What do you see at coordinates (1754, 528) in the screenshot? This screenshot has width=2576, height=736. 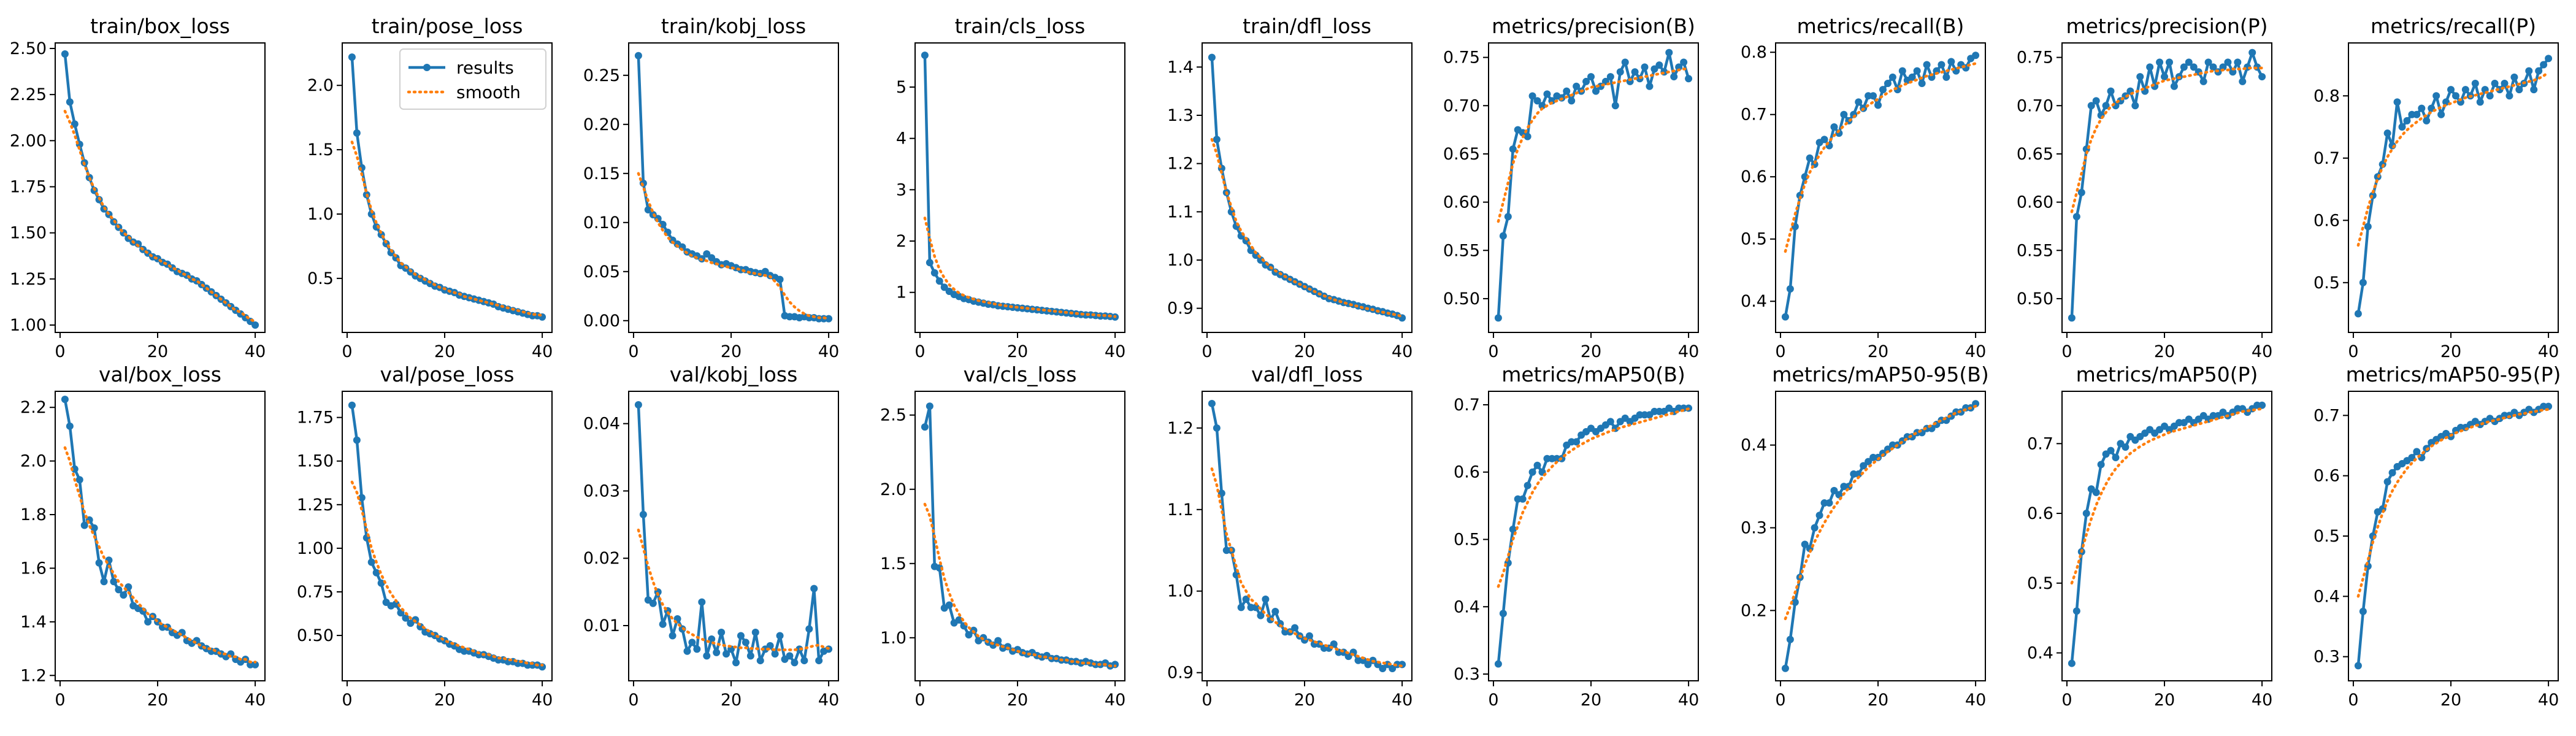 I see `y-tick-label: 0.3` at bounding box center [1754, 528].